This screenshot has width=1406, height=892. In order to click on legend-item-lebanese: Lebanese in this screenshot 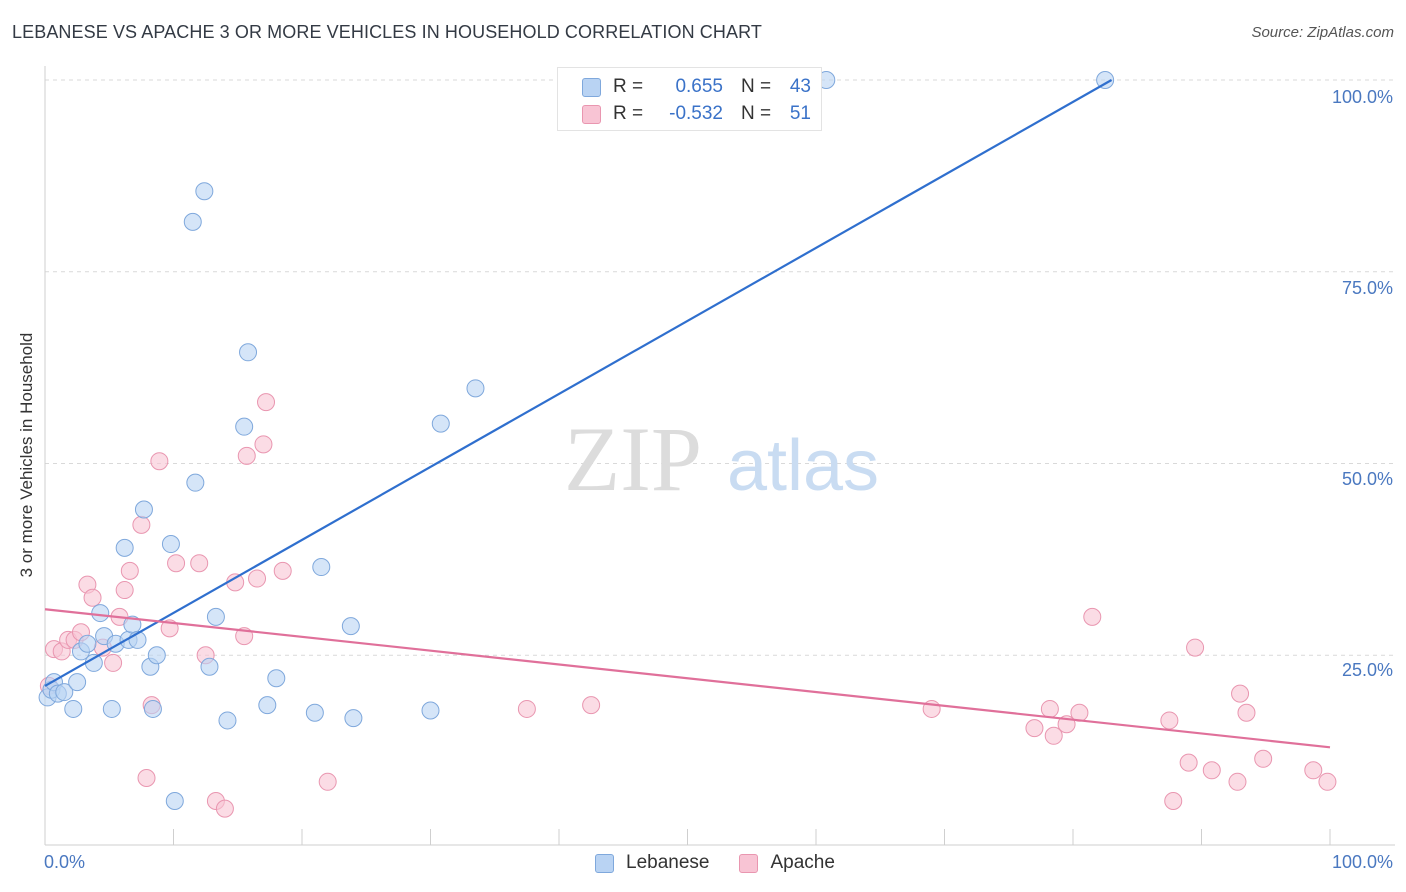, I will do `click(652, 863)`.